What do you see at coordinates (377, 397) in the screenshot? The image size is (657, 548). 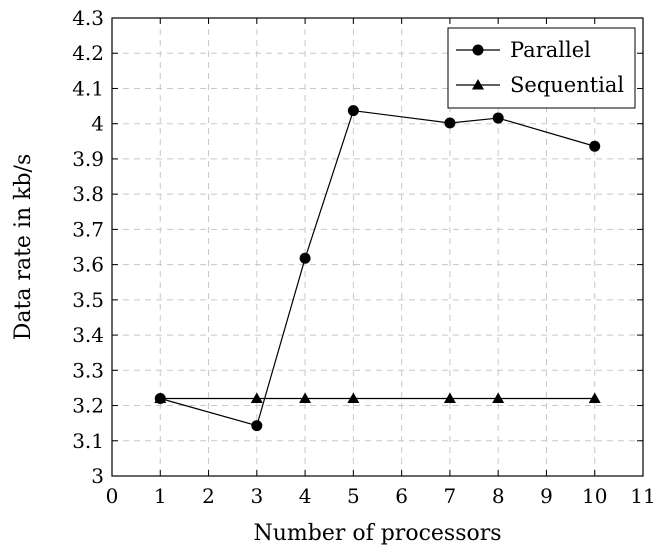 I see `series-sequential` at bounding box center [377, 397].